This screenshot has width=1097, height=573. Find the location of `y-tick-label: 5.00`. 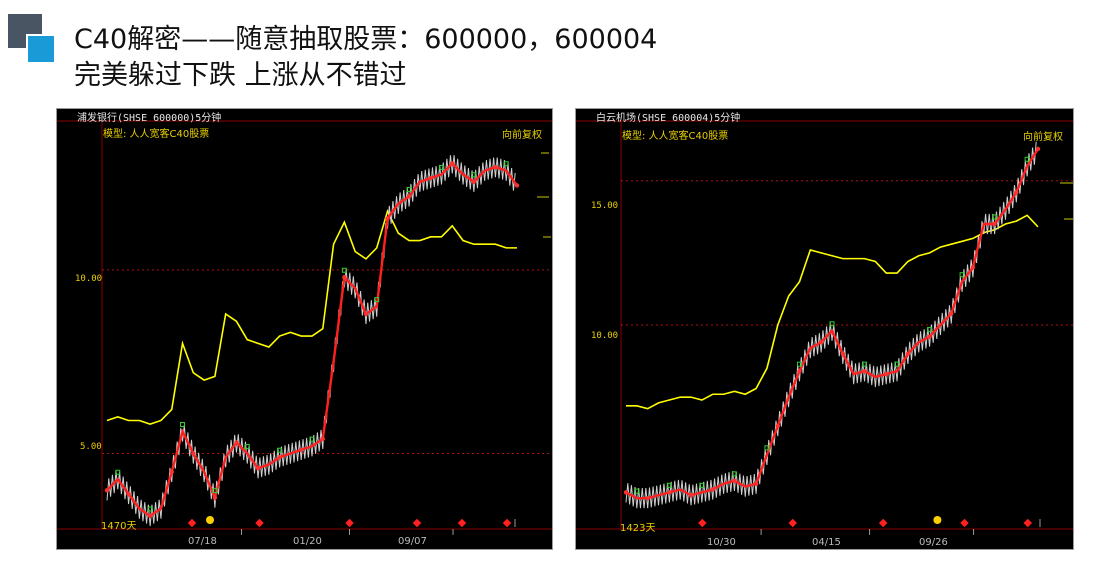

y-tick-label: 5.00 is located at coordinates (91, 447).